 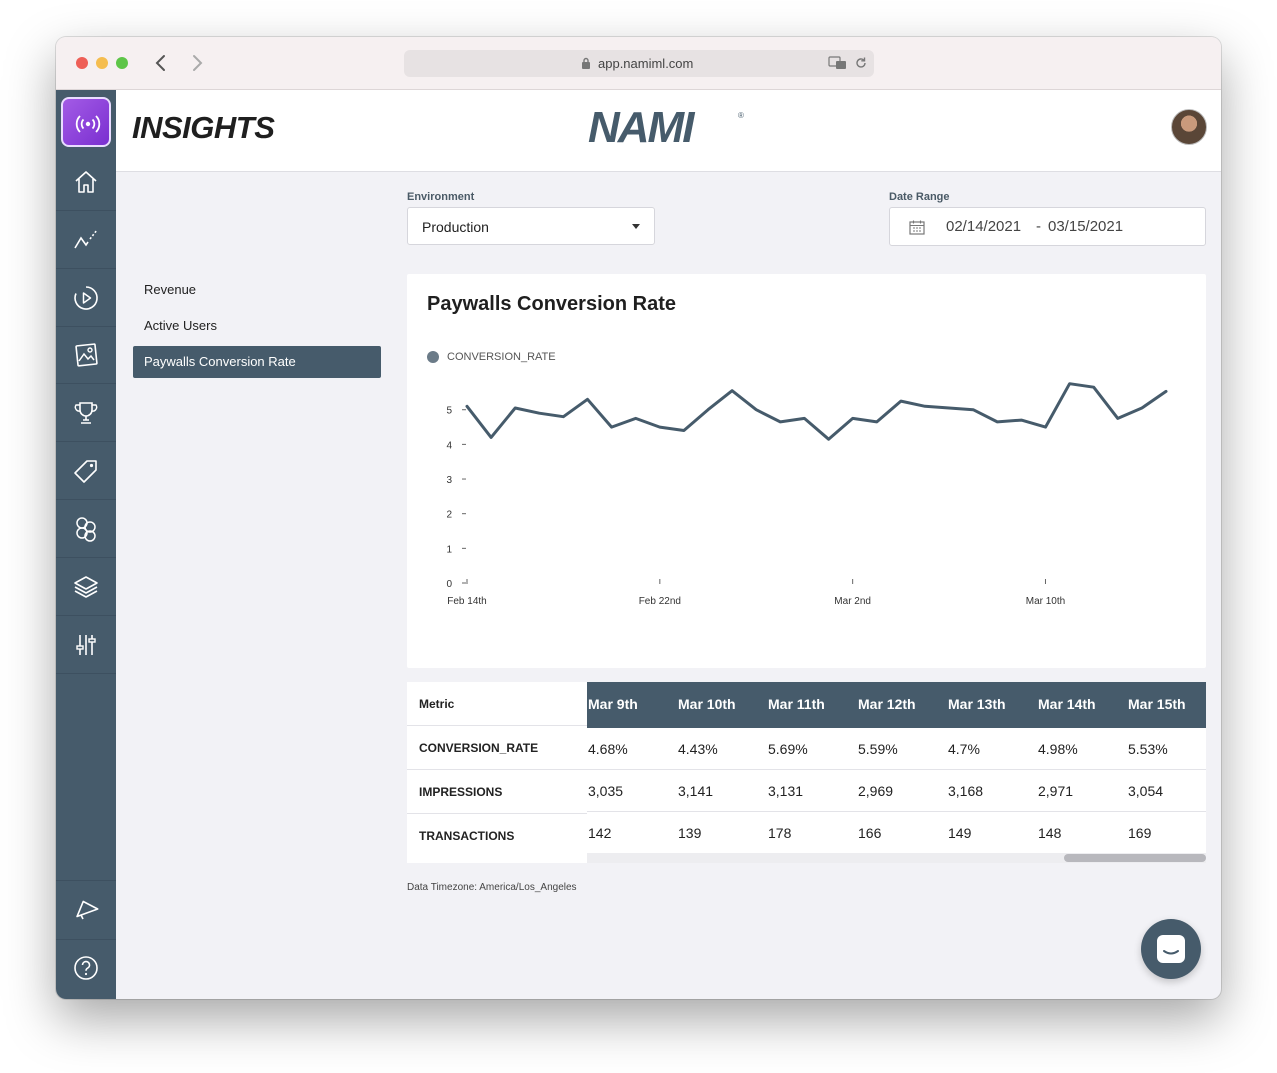 I want to click on chart-legend: CONVERSION_RATE, so click(x=491, y=357).